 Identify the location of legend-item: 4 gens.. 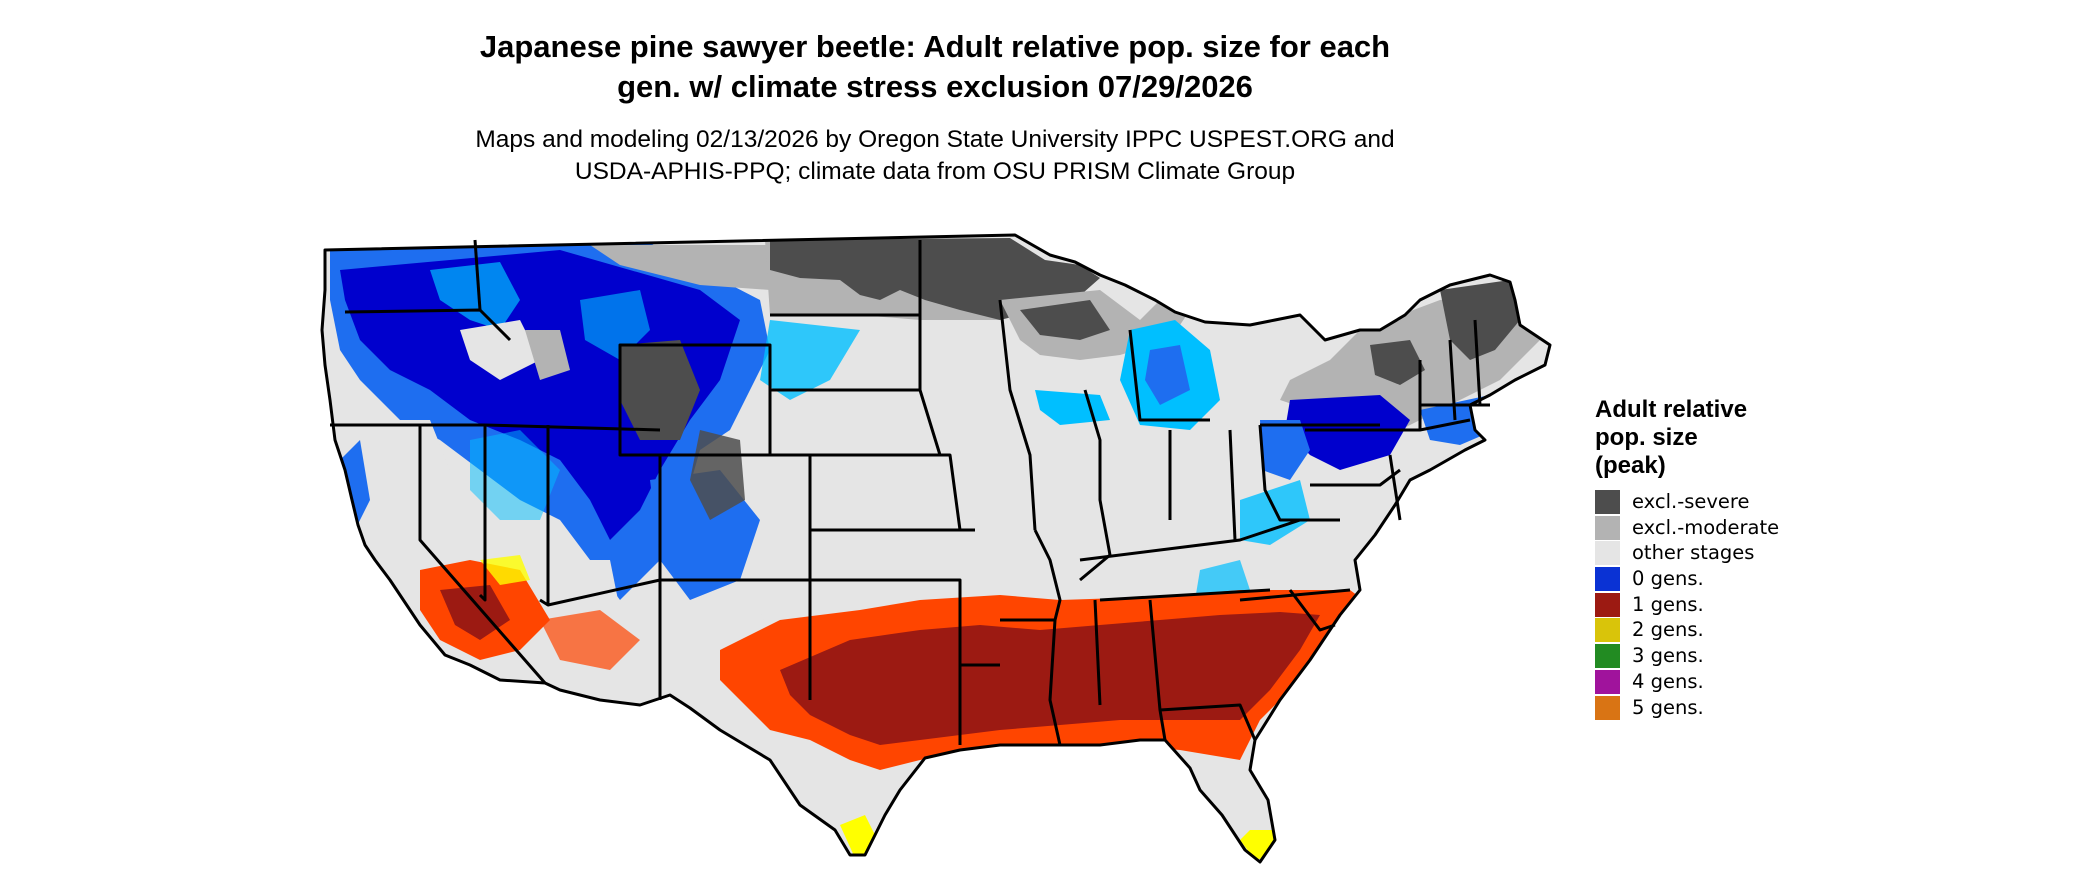
(1671, 682).